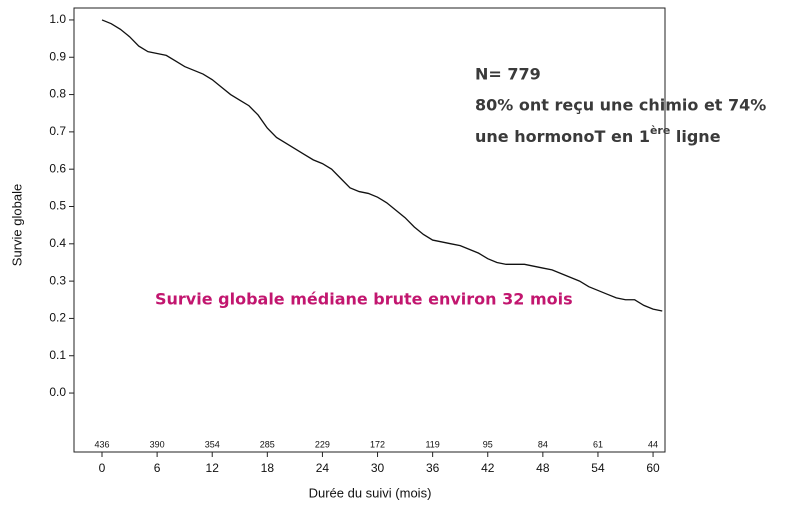 Image resolution: width=785 pixels, height=507 pixels. Describe the element at coordinates (57, 243) in the screenshot. I see `y-tick-label: 0.4` at that location.